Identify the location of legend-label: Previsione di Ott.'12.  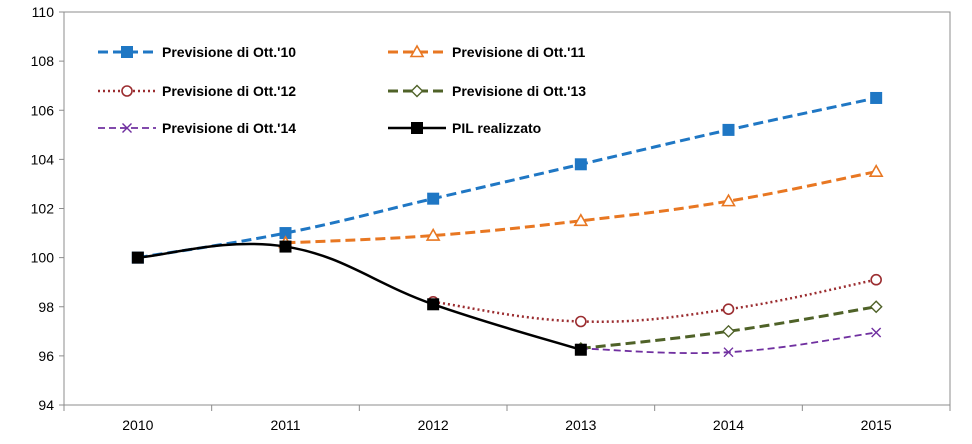
(229, 91).